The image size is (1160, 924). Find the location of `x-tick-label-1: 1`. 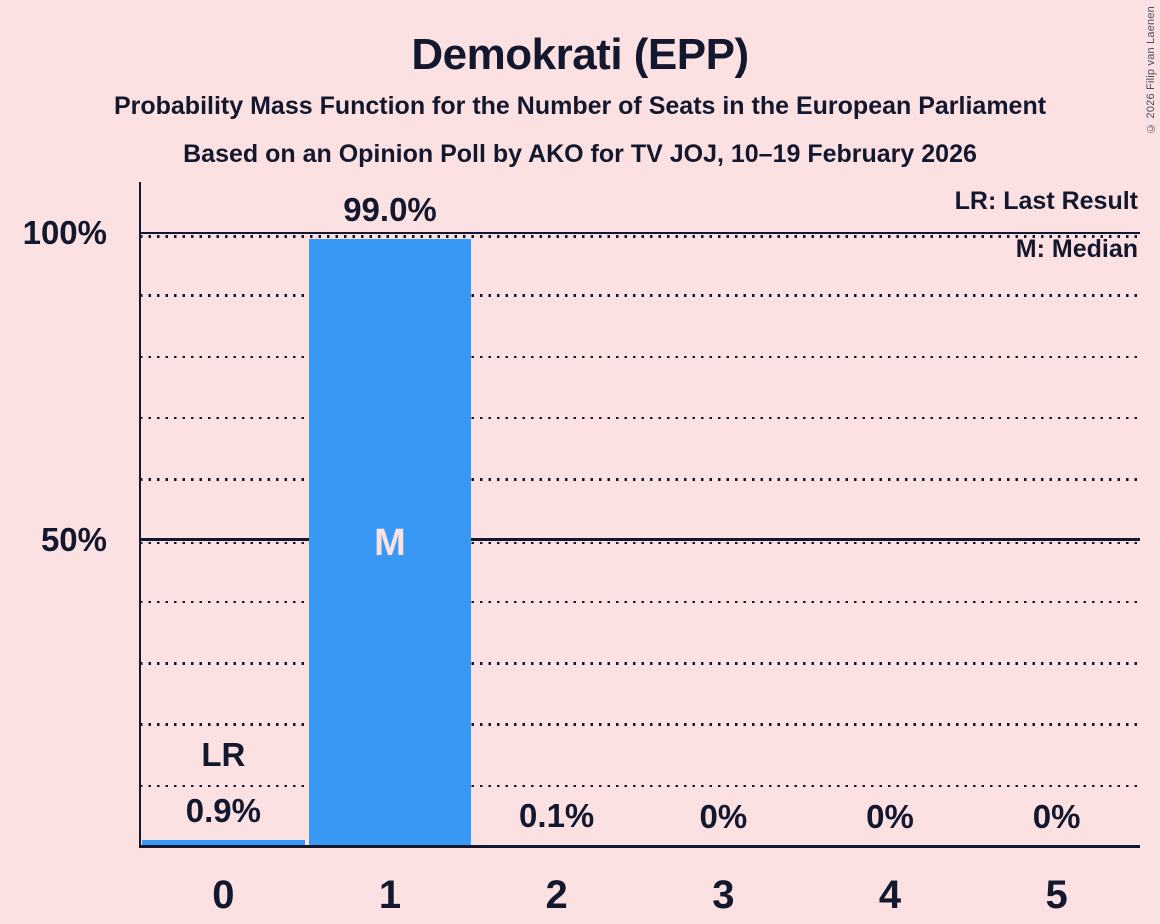

x-tick-label-1: 1 is located at coordinates (390, 895).